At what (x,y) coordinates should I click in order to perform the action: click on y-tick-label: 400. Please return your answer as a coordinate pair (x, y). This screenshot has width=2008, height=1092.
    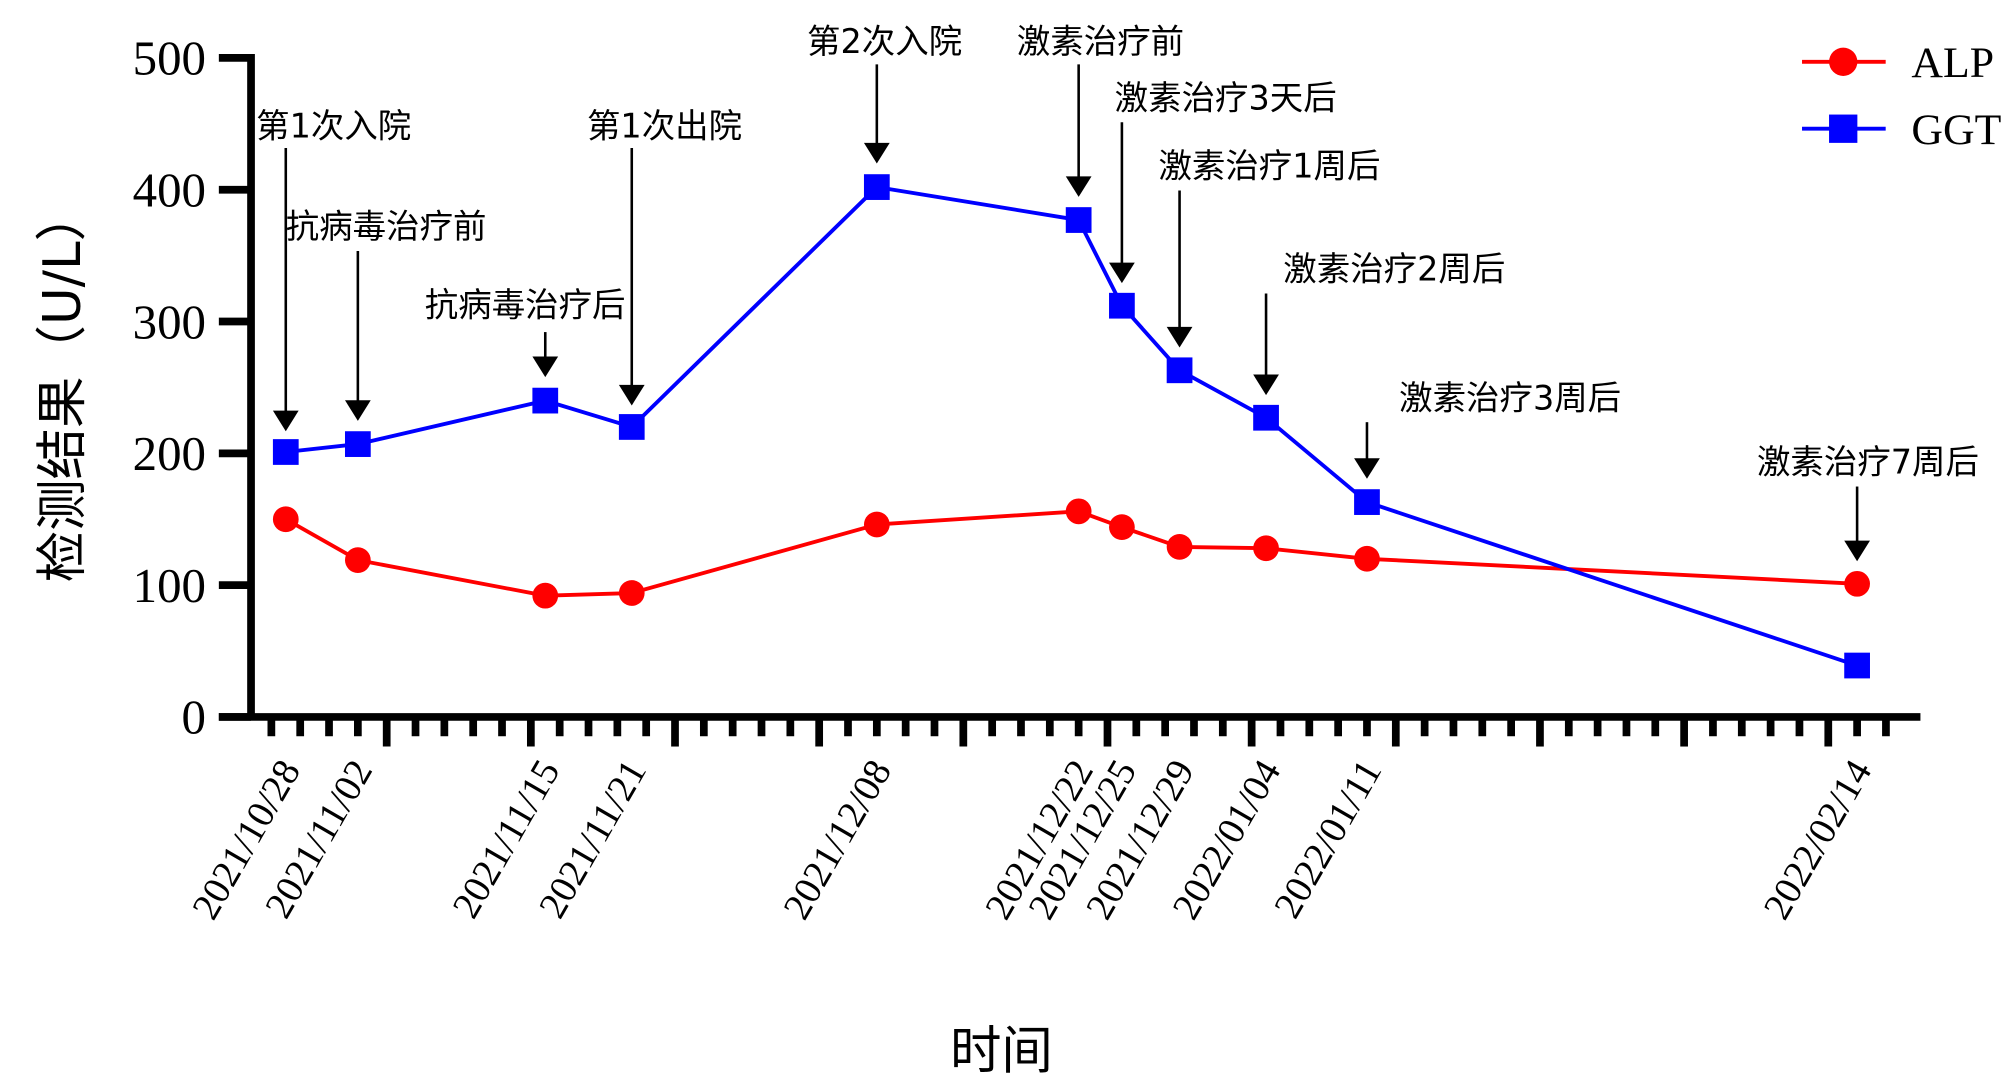
    Looking at the image, I should click on (169, 189).